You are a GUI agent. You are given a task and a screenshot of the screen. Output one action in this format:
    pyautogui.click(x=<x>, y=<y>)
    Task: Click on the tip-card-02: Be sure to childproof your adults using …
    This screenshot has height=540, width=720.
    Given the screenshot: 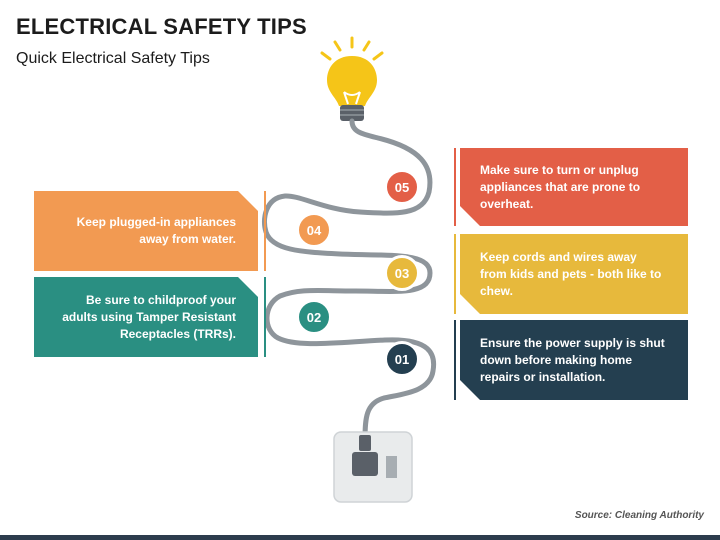 What is the action you would take?
    pyautogui.click(x=146, y=317)
    